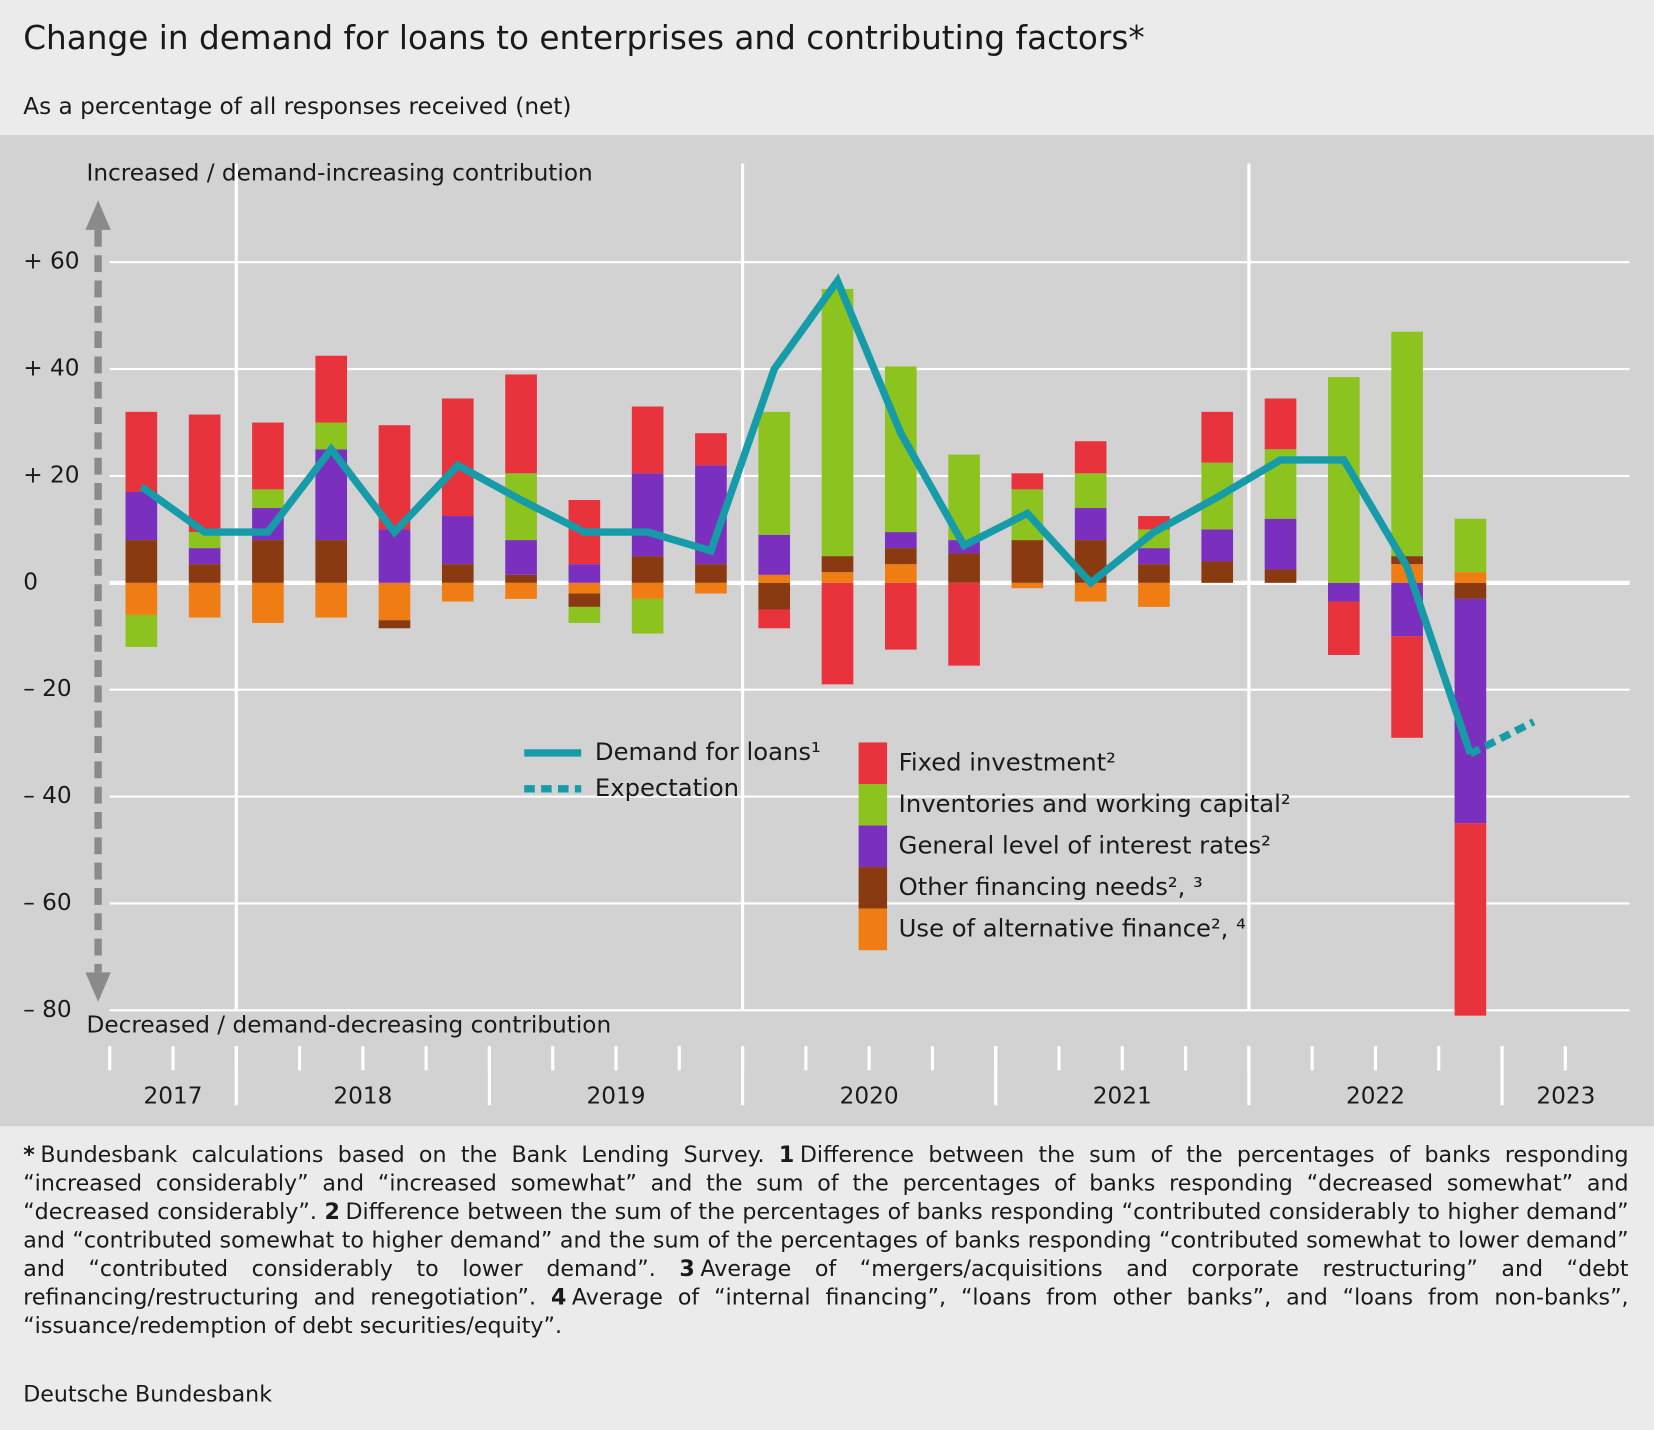  Describe the element at coordinates (1095, 803) in the screenshot. I see `legend-label: Inventories and working capital²` at that location.